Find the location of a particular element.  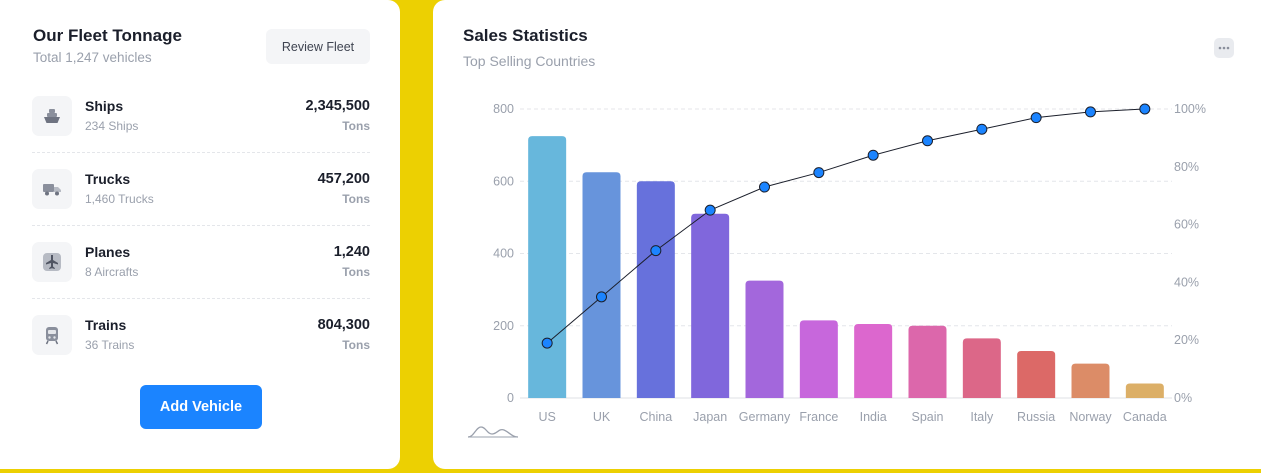

x-tick-label: Russia is located at coordinates (1036, 417).